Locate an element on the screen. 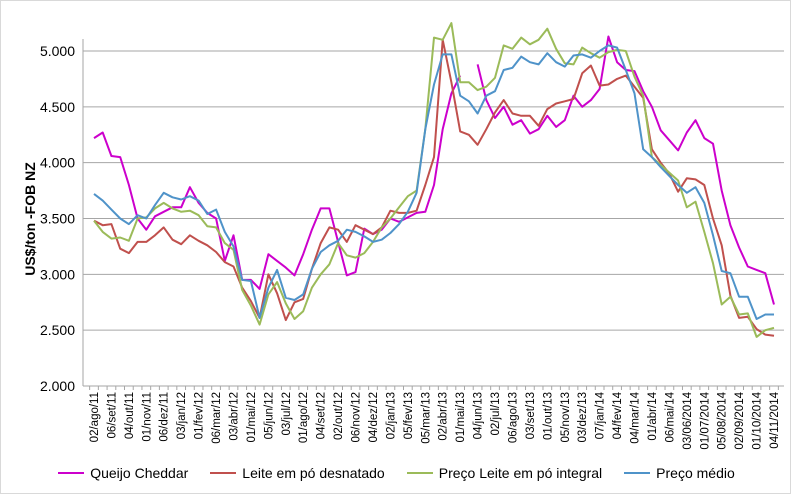 This screenshot has height=495, width=791. x-tick-label: 06/mar/12 is located at coordinates (217, 418).